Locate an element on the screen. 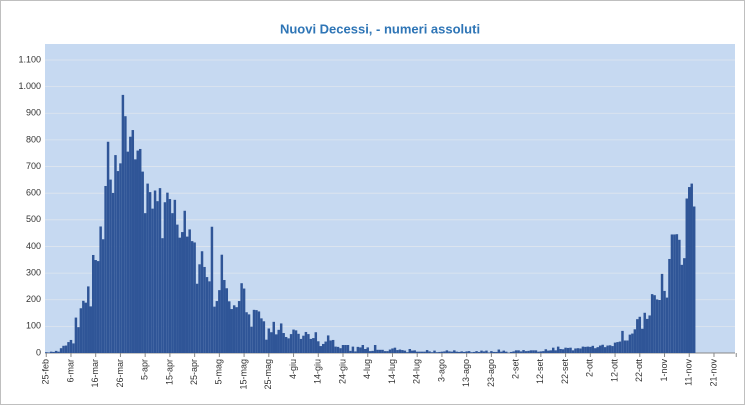 This screenshot has width=745, height=410. x-tick-label: 15-apr is located at coordinates (169, 372).